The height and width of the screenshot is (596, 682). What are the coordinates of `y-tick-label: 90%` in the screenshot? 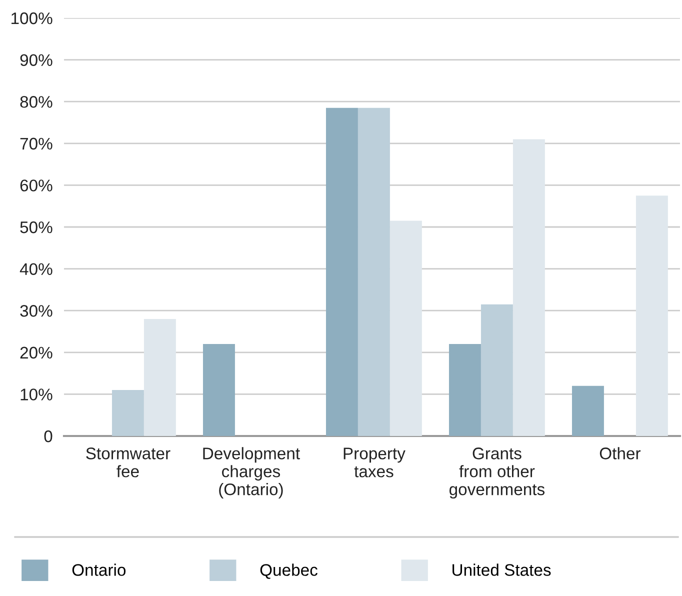 It's located at (36, 60).